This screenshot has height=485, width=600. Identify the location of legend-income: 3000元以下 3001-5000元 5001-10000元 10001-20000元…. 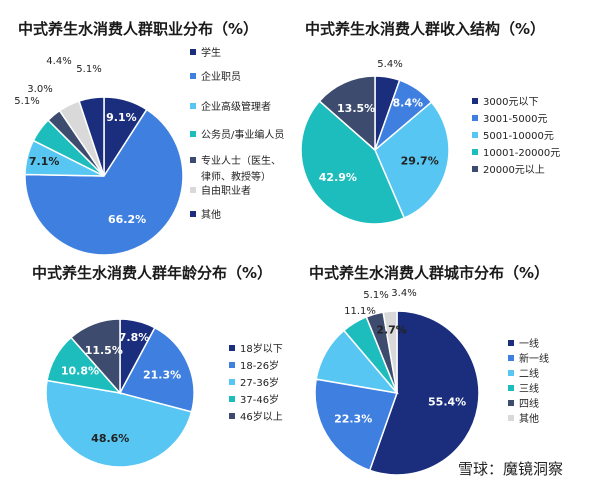
(516, 136).